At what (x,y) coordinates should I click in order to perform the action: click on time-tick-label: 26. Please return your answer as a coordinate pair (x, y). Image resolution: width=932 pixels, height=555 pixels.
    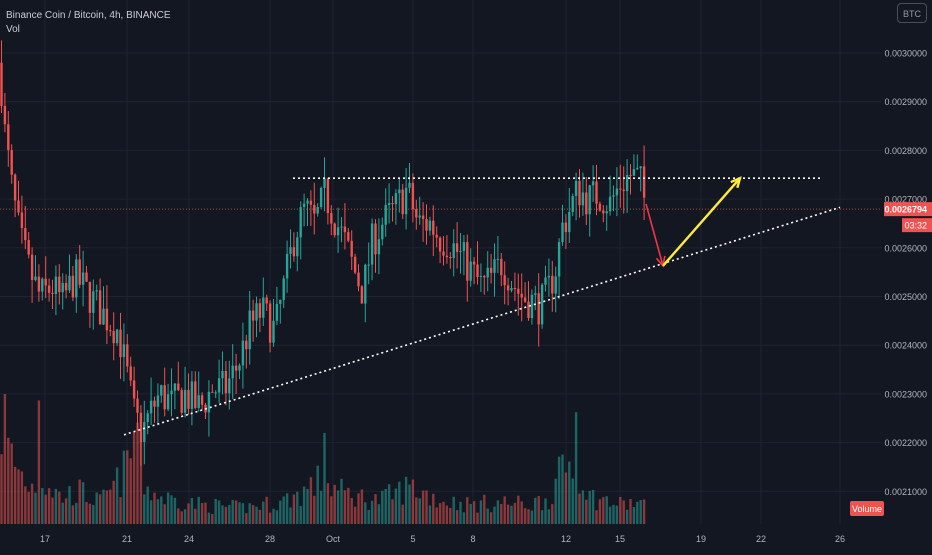
    Looking at the image, I should click on (840, 539).